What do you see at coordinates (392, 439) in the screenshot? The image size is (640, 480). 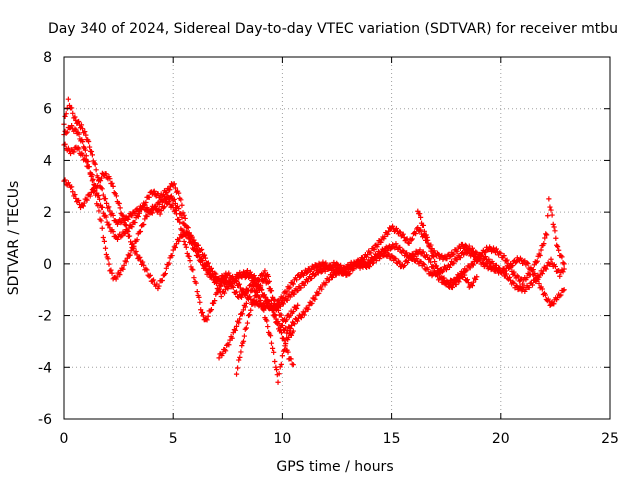 I see `x-tick-label: 15` at bounding box center [392, 439].